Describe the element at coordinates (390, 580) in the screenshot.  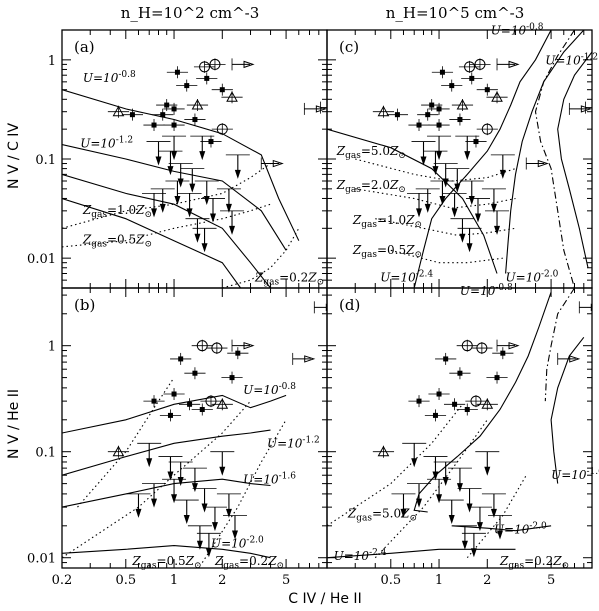
I see `x-tick-label: 0.5` at that location.